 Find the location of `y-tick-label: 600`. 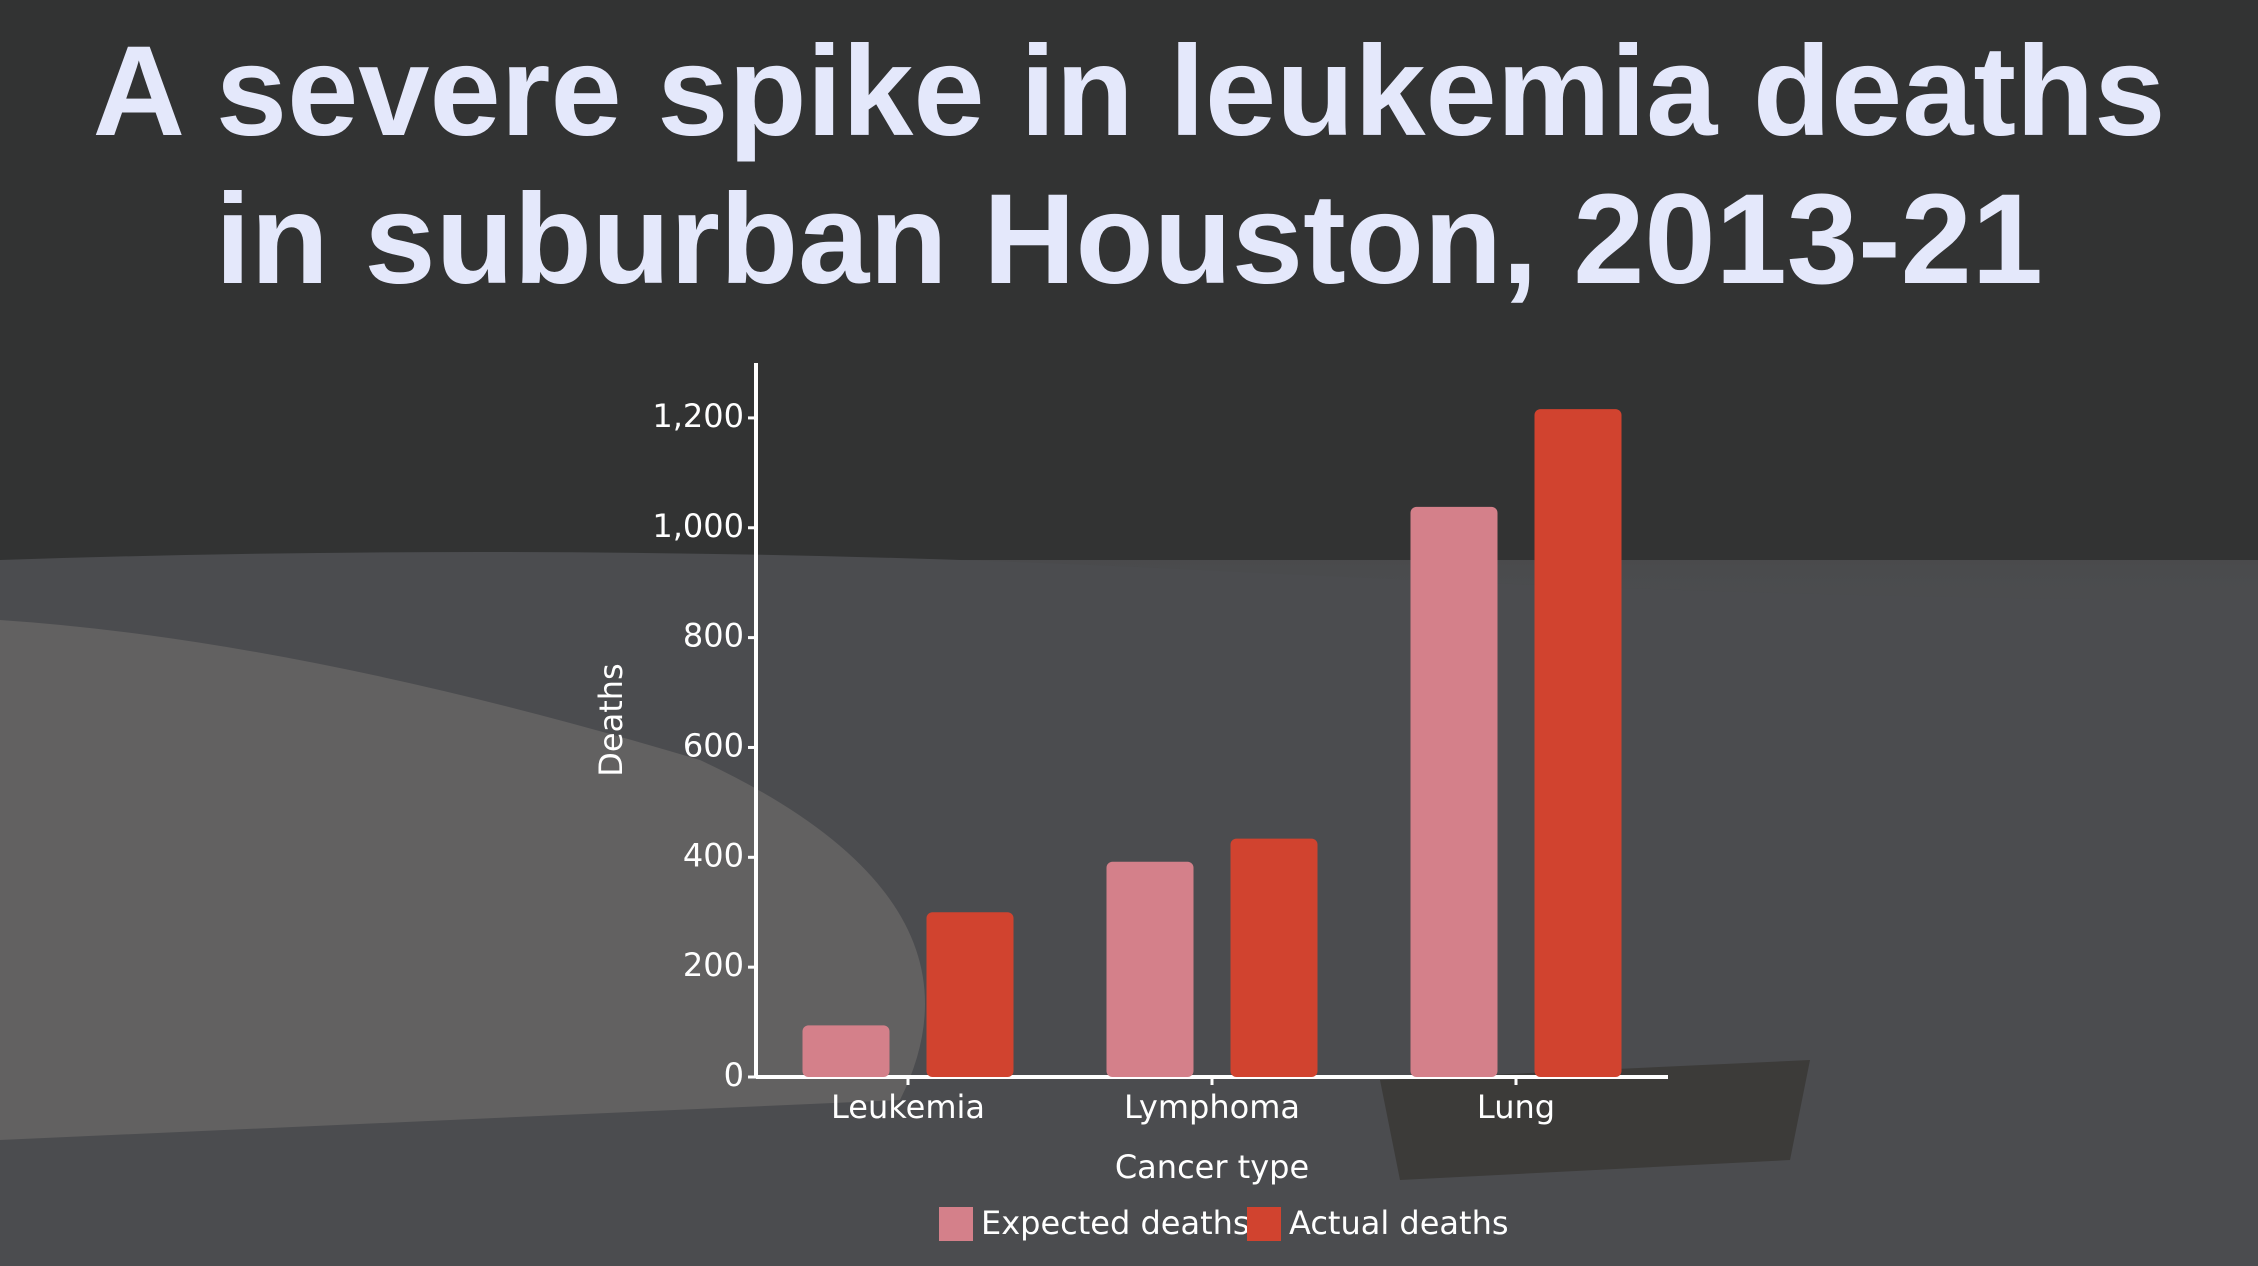

y-tick-label: 600 is located at coordinates (713, 745).